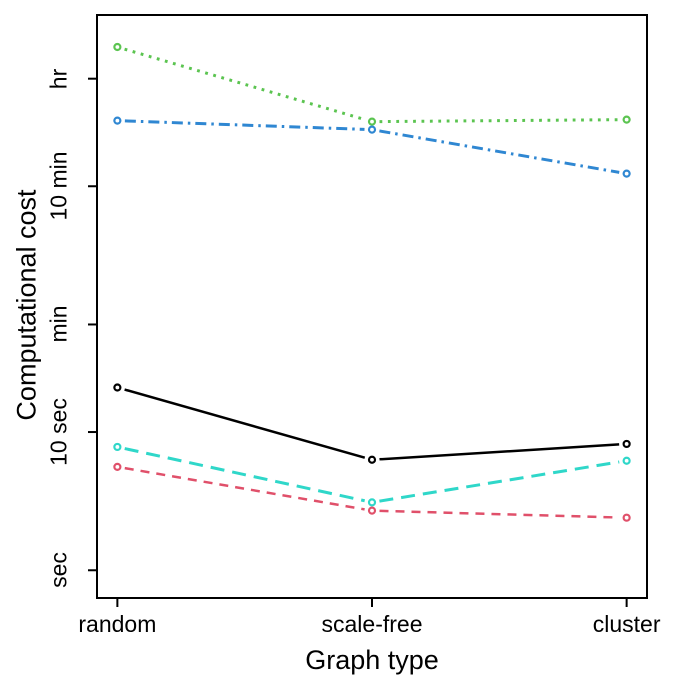 This screenshot has height=677, width=677. What do you see at coordinates (626, 624) in the screenshot?
I see `x-tick-label-cluster: cluster` at bounding box center [626, 624].